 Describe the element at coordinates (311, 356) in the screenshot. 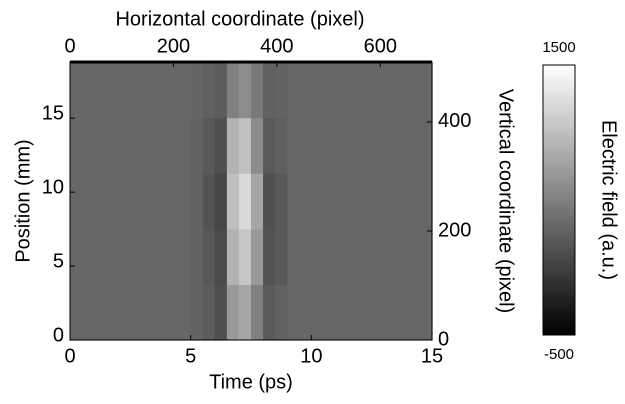

I see `x-tick-label: 10` at that location.